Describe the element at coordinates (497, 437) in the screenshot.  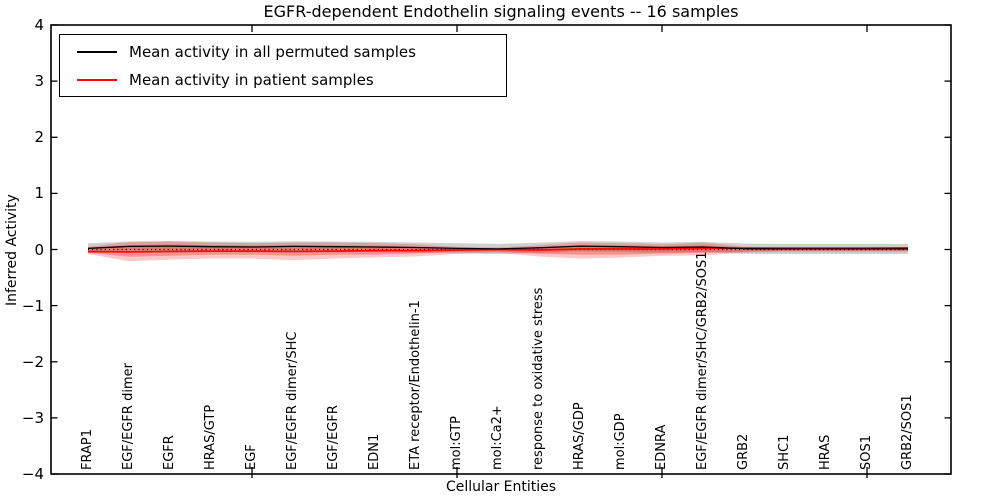
I see `x-tick-label: mol:Ca2+` at that location.